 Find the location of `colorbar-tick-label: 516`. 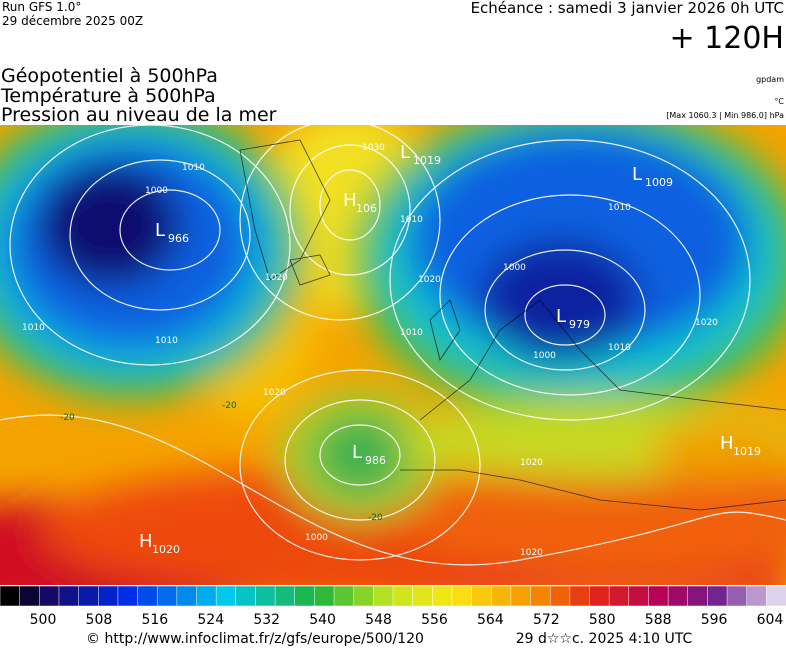

colorbar-tick-label: 516 is located at coordinates (154, 620).